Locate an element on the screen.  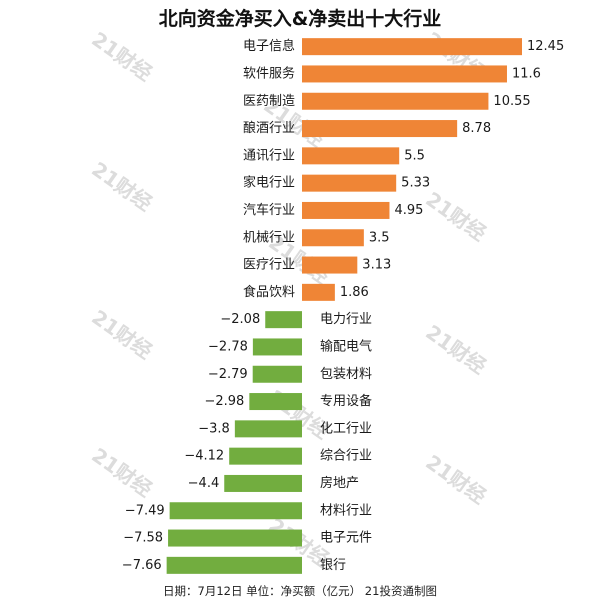
category-label: 通讯行业 is located at coordinates (269, 155).